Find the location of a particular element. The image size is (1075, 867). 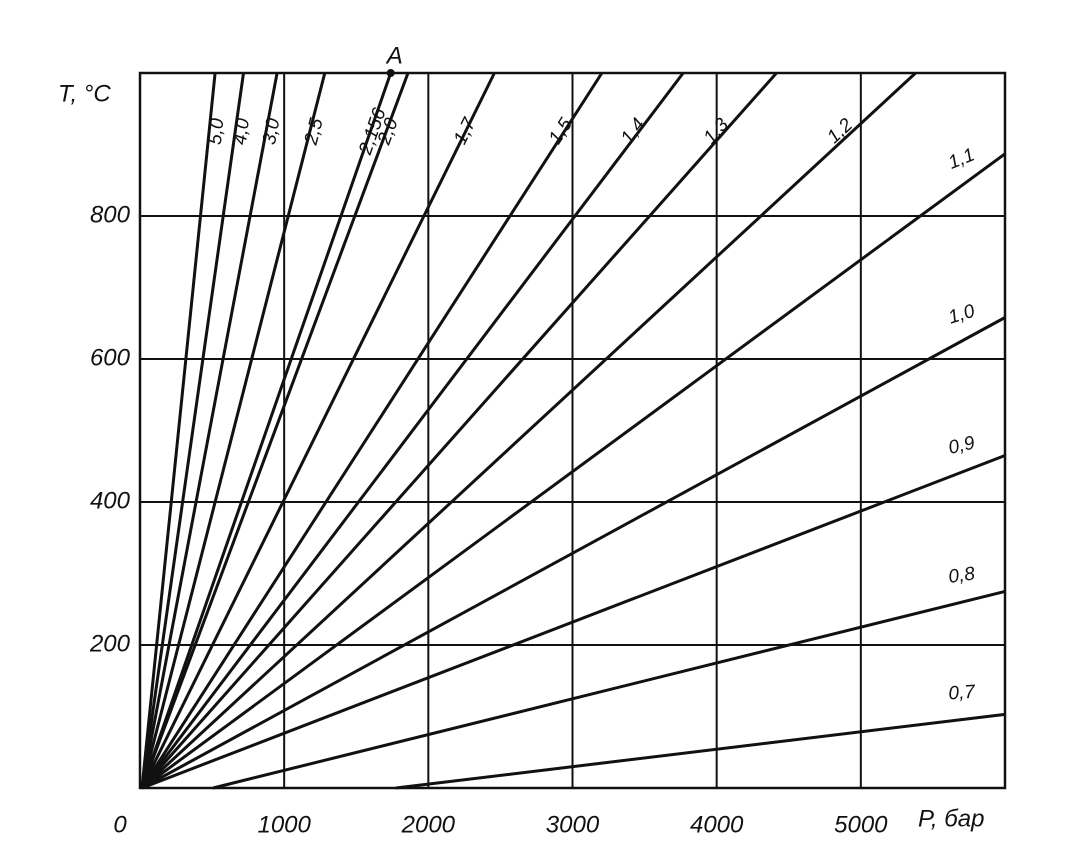

x-tick-label: 3000 is located at coordinates (573, 824).